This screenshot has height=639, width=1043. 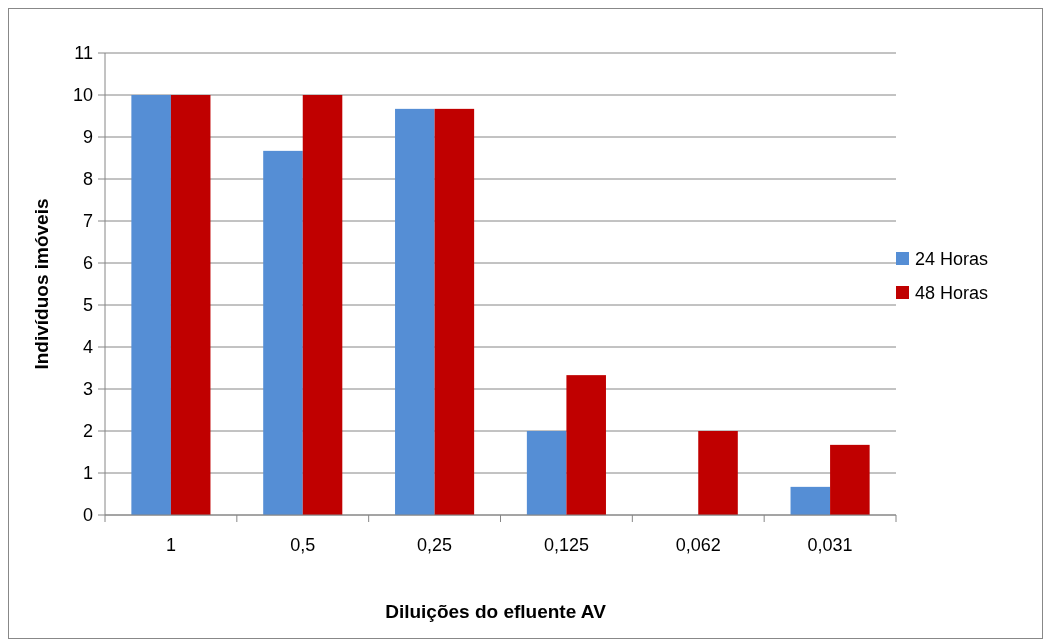 What do you see at coordinates (952, 293) in the screenshot?
I see `legend-label: 48 Horas` at bounding box center [952, 293].